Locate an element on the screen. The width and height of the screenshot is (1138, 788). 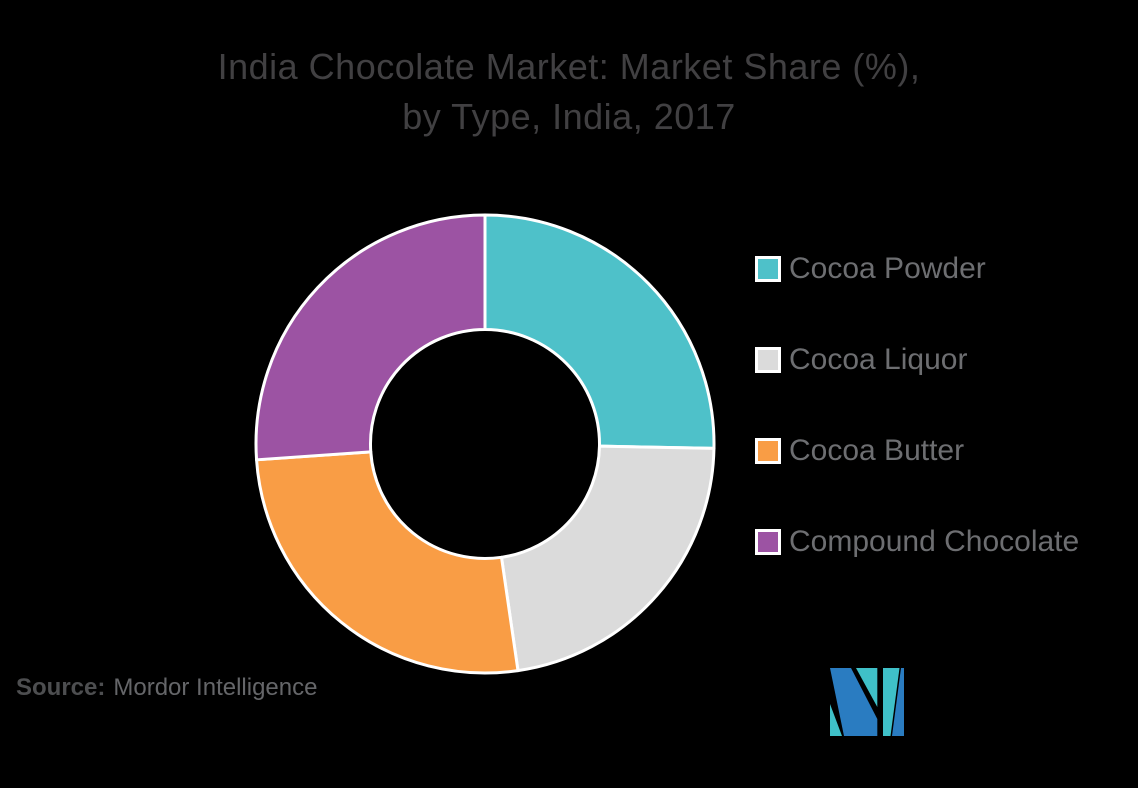
logo-teal-top-stroke is located at coordinates (867, 687).